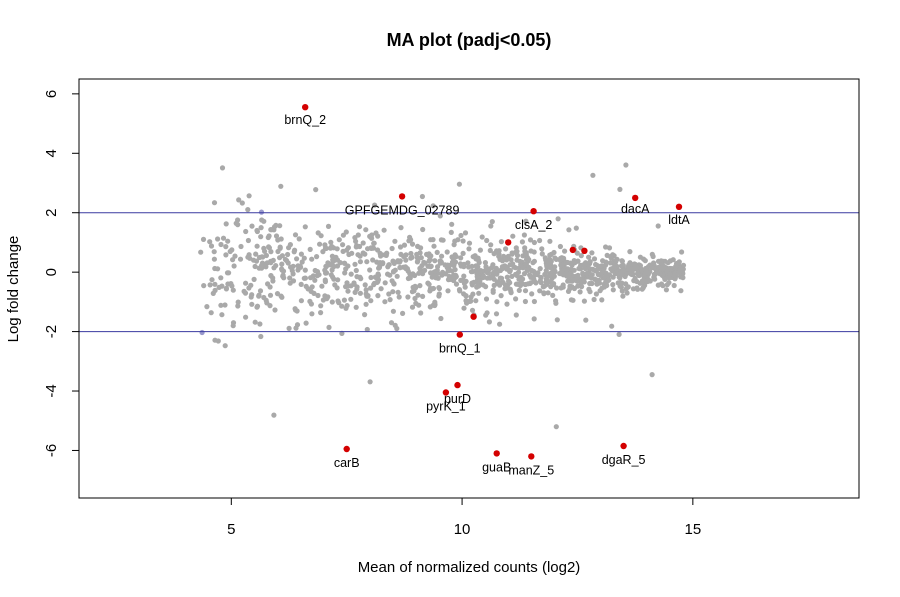 The image size is (900, 597). Describe the element at coordinates (534, 225) in the screenshot. I see `gene-label: clsA_2` at that location.